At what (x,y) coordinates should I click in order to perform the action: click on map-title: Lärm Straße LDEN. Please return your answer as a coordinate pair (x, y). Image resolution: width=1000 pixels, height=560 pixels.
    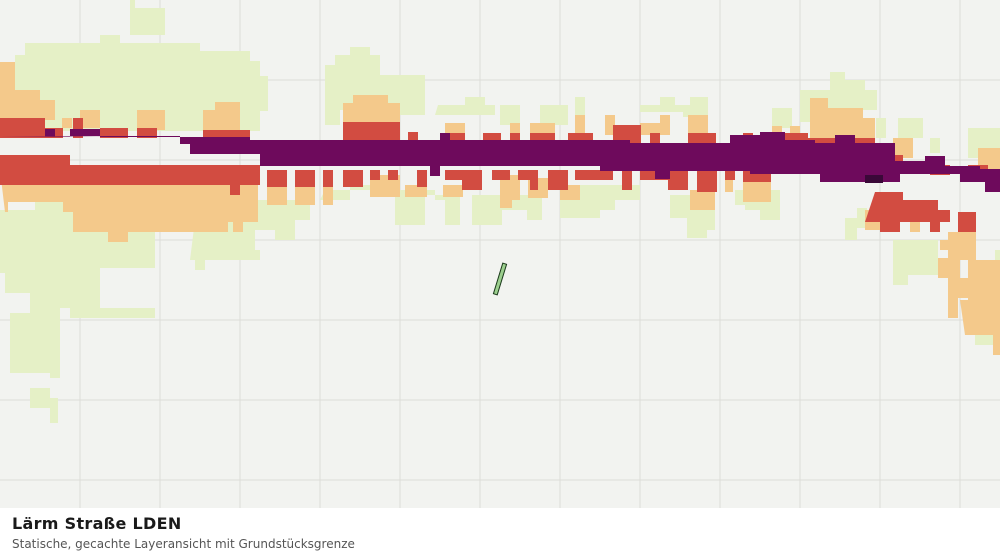
    Looking at the image, I should click on (97, 523).